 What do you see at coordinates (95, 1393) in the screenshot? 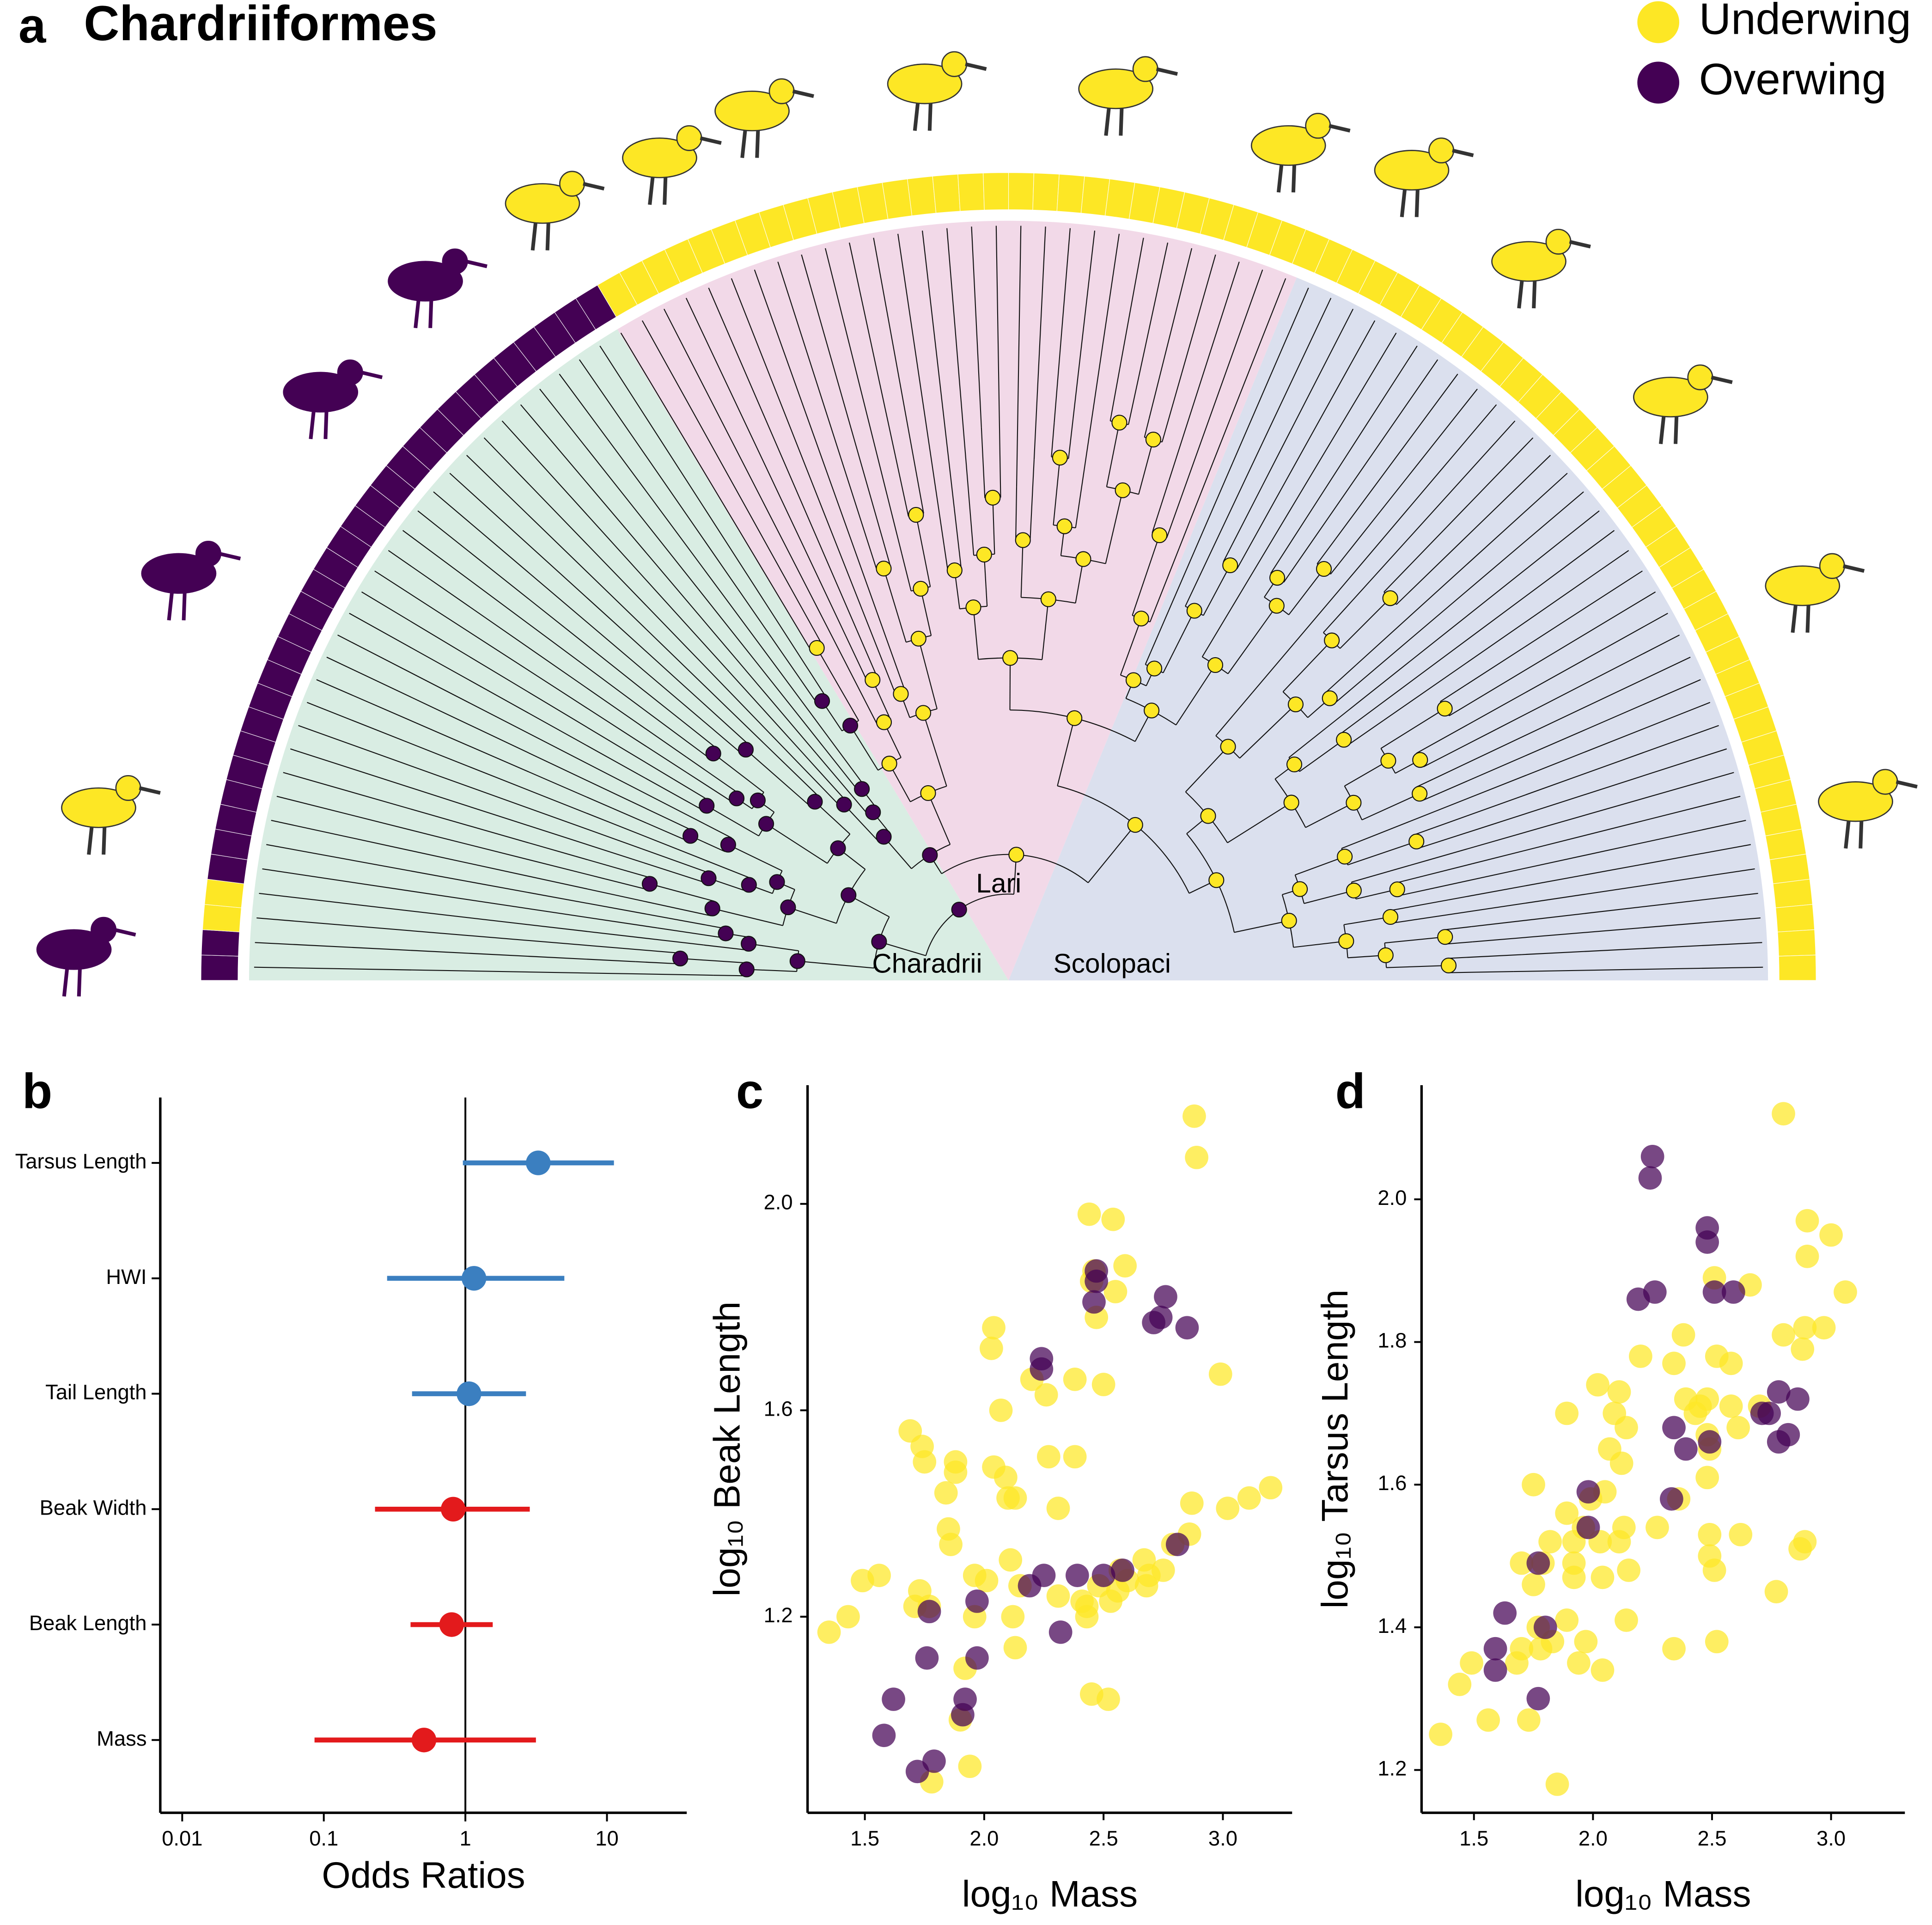
I see `y-tick-label: Tail Length` at bounding box center [95, 1393].